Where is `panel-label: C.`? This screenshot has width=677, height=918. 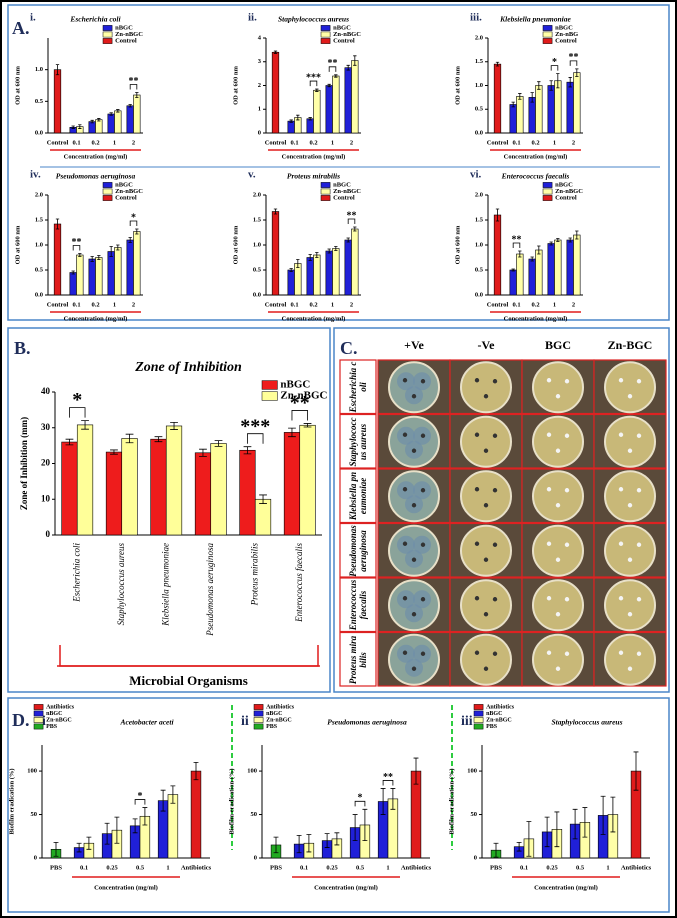 panel-label: C. is located at coordinates (349, 348).